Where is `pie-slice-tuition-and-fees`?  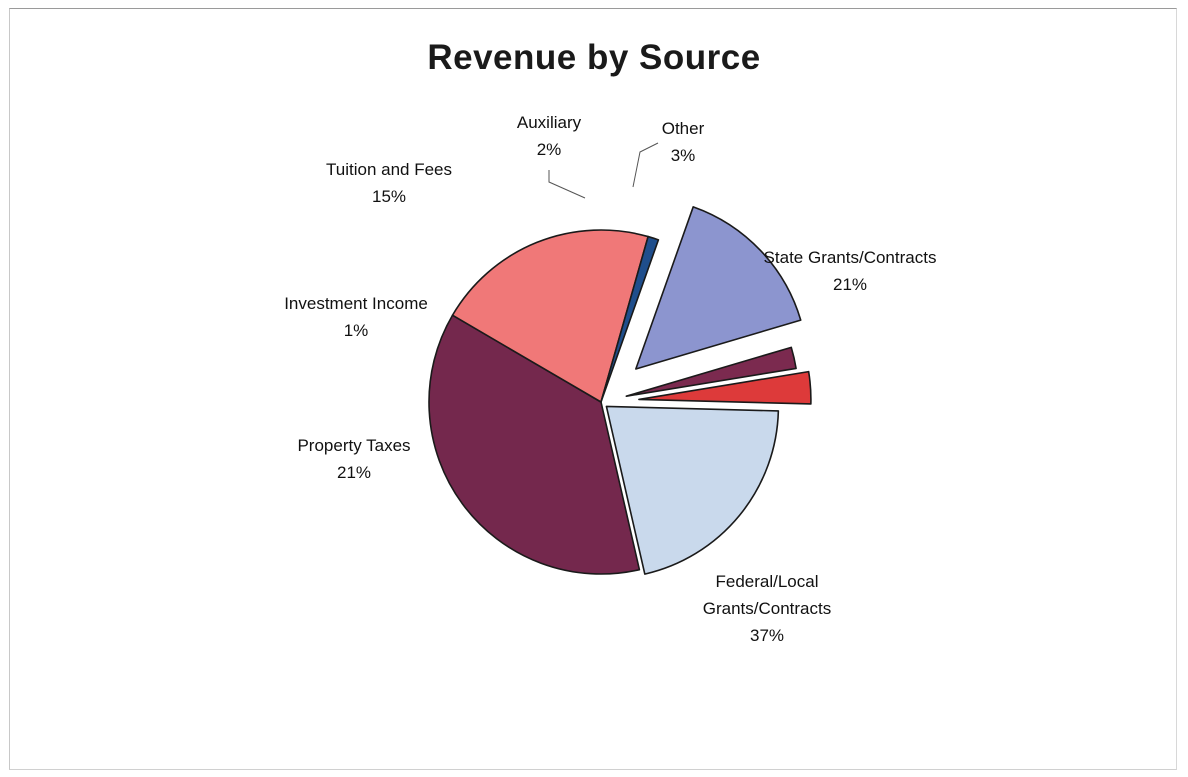
pie-slice-tuition-and-fees is located at coordinates (718, 288).